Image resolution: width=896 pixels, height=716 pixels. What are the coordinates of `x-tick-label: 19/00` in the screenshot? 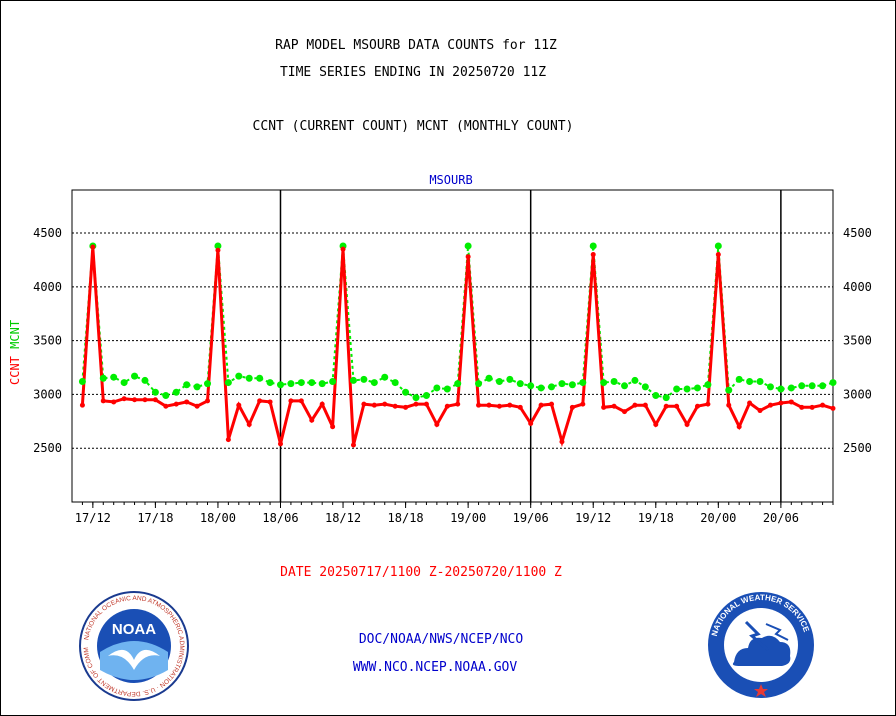 It's located at (468, 518).